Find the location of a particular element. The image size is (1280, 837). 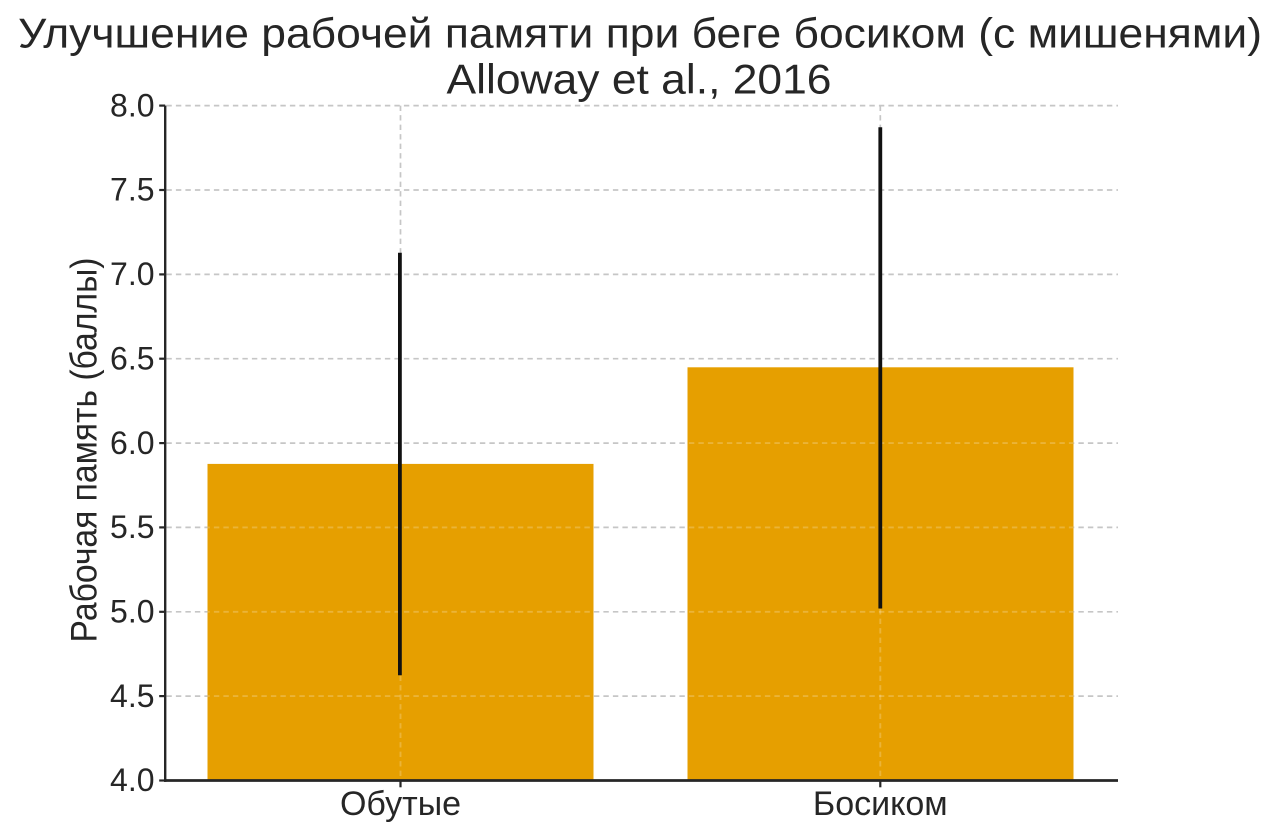

svg-text: 8.0 is located at coordinates (132, 105).